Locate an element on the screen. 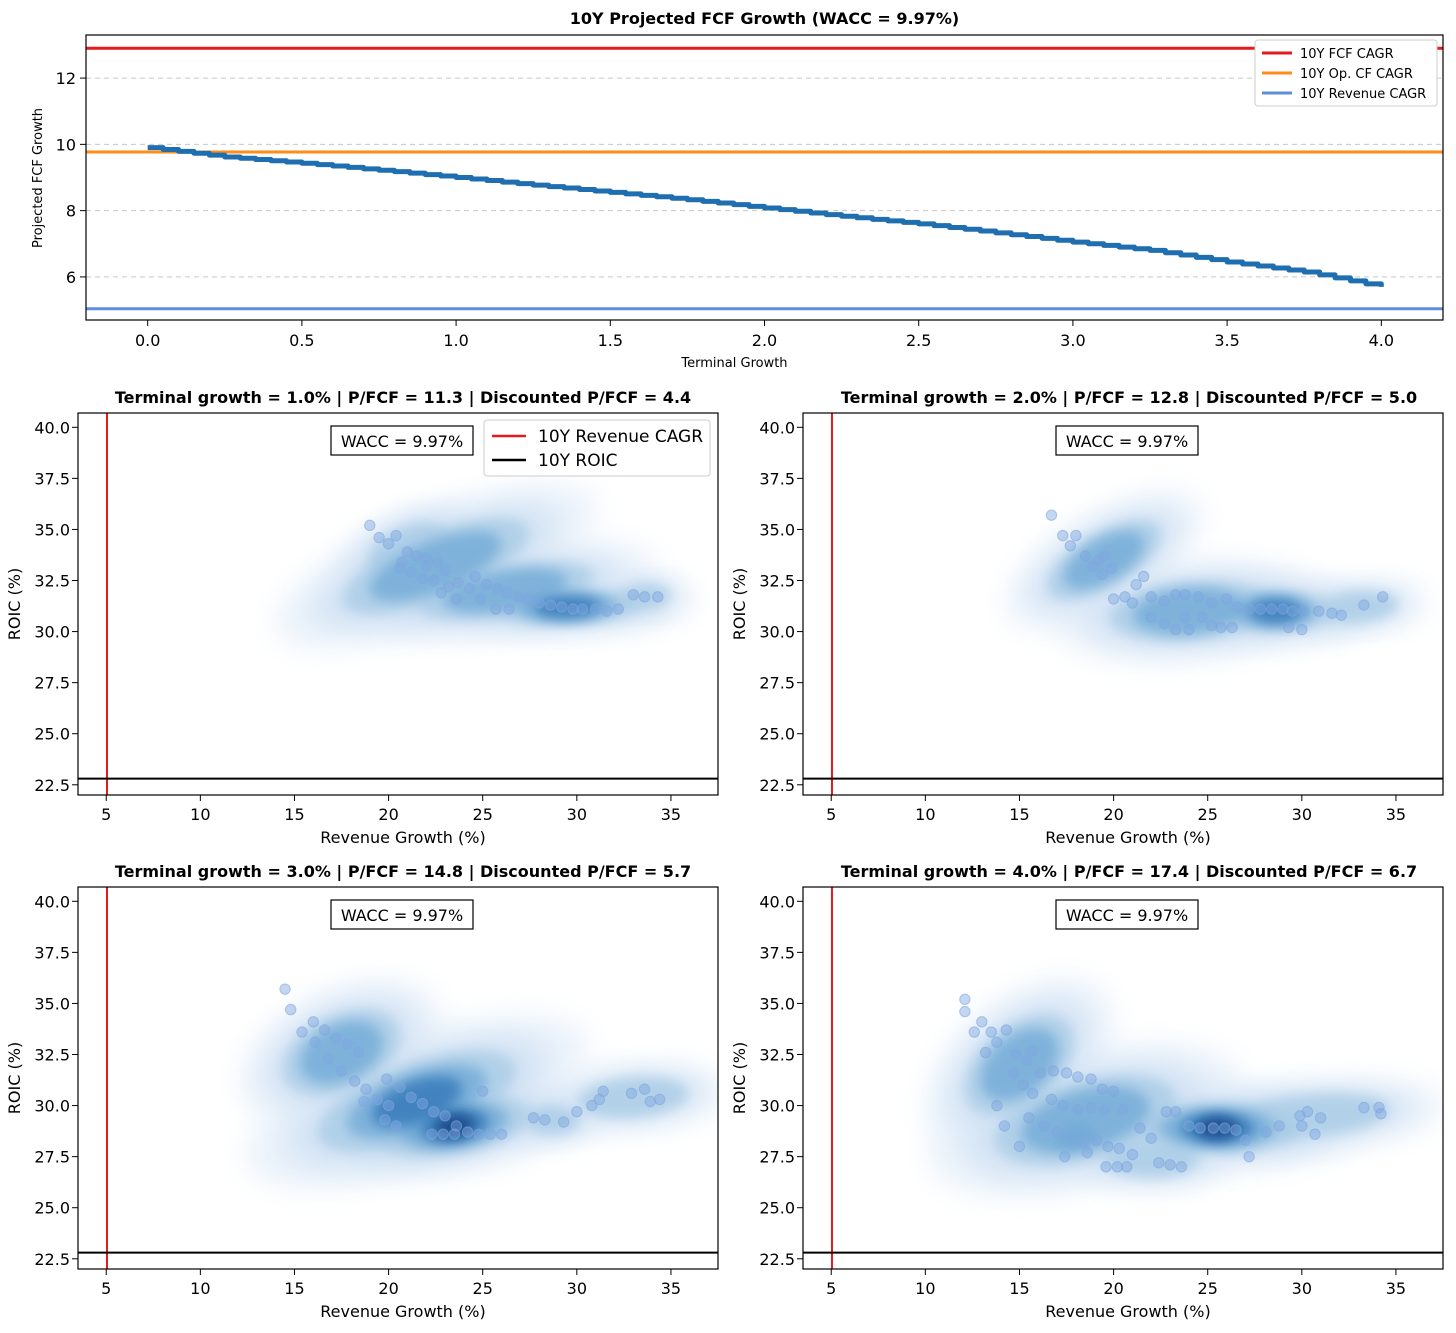 This screenshot has width=1456, height=1333. plot-area is located at coordinates (1217, 576).